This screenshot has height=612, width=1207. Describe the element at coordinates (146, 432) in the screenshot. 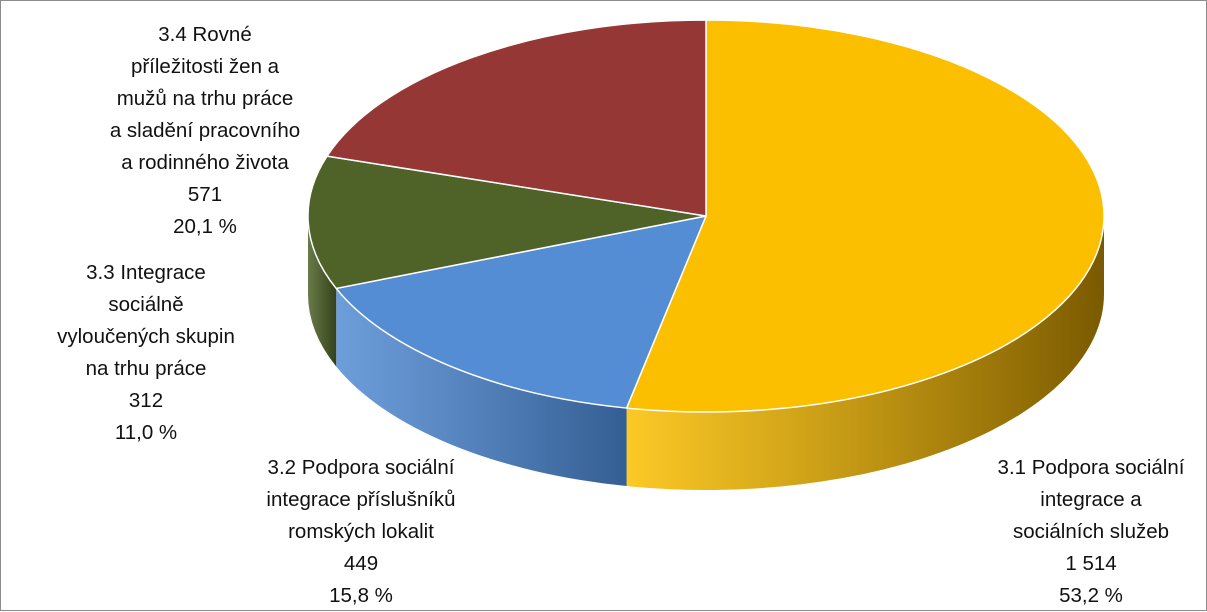

I see `slice-percent: 11,0 %` at that location.